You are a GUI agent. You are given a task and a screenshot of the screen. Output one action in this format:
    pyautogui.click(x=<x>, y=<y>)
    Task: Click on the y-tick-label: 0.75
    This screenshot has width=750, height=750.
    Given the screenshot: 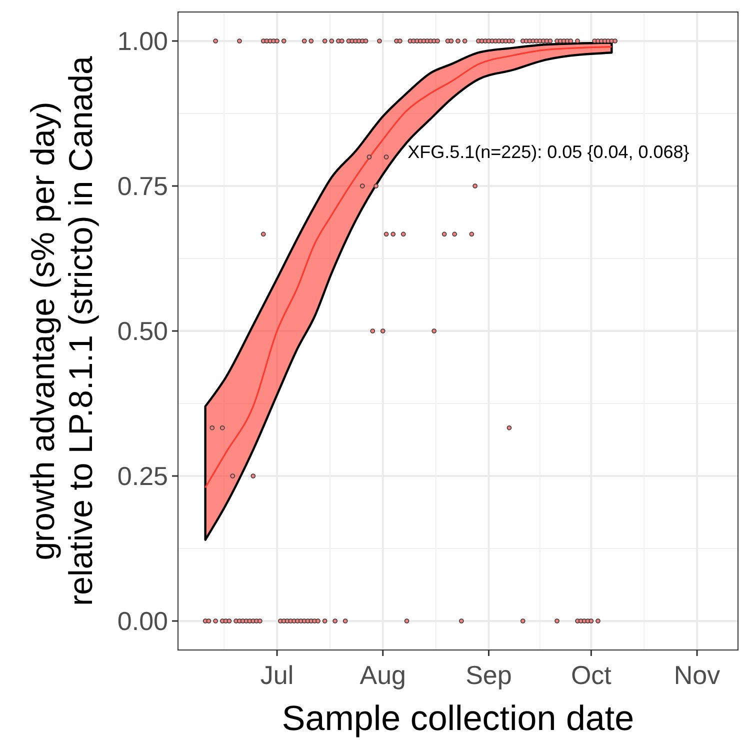 What is the action you would take?
    pyautogui.click(x=142, y=186)
    